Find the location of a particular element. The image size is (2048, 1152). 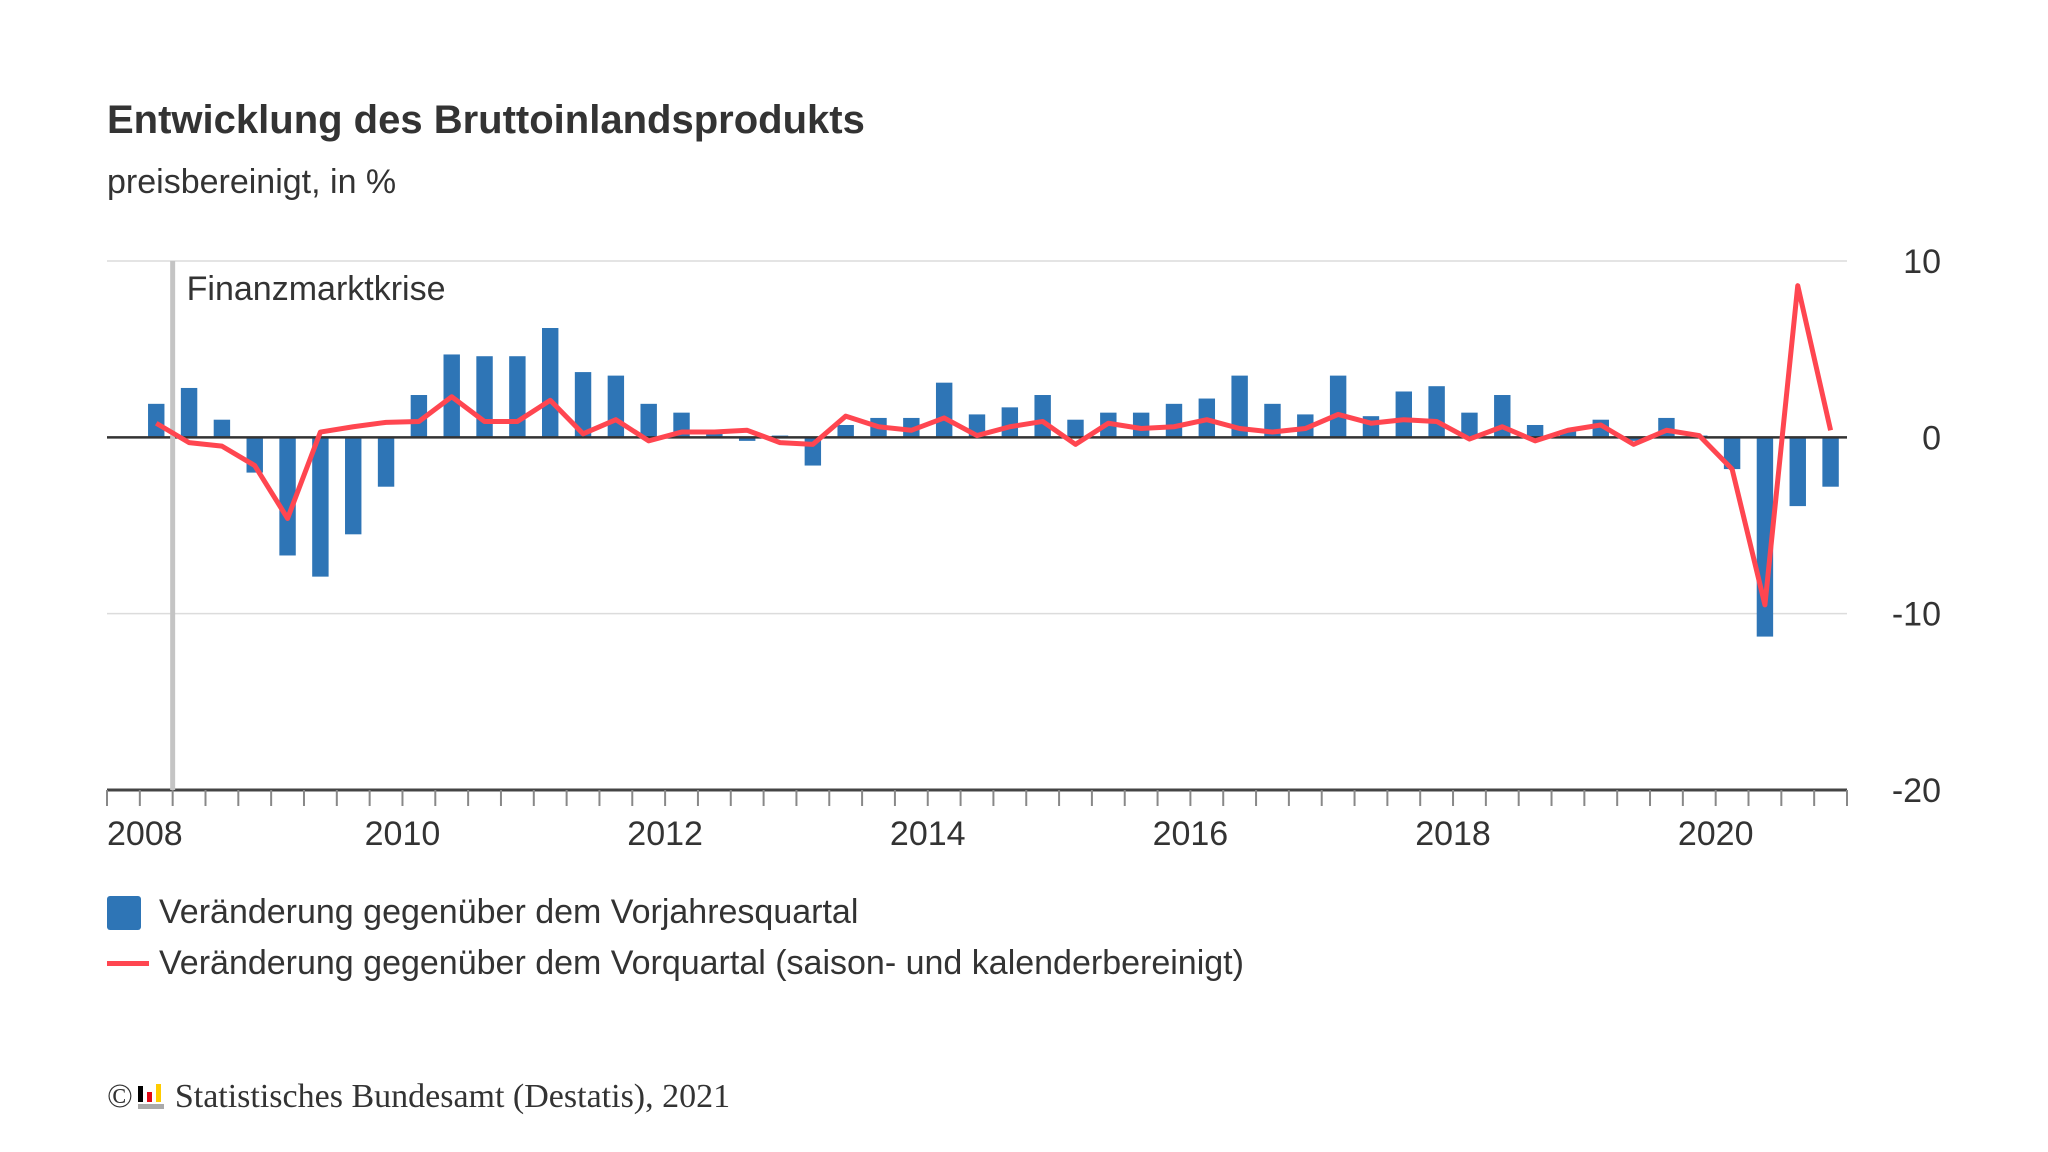

chart-subtitle: preisbereinigt, in % is located at coordinates (252, 182).